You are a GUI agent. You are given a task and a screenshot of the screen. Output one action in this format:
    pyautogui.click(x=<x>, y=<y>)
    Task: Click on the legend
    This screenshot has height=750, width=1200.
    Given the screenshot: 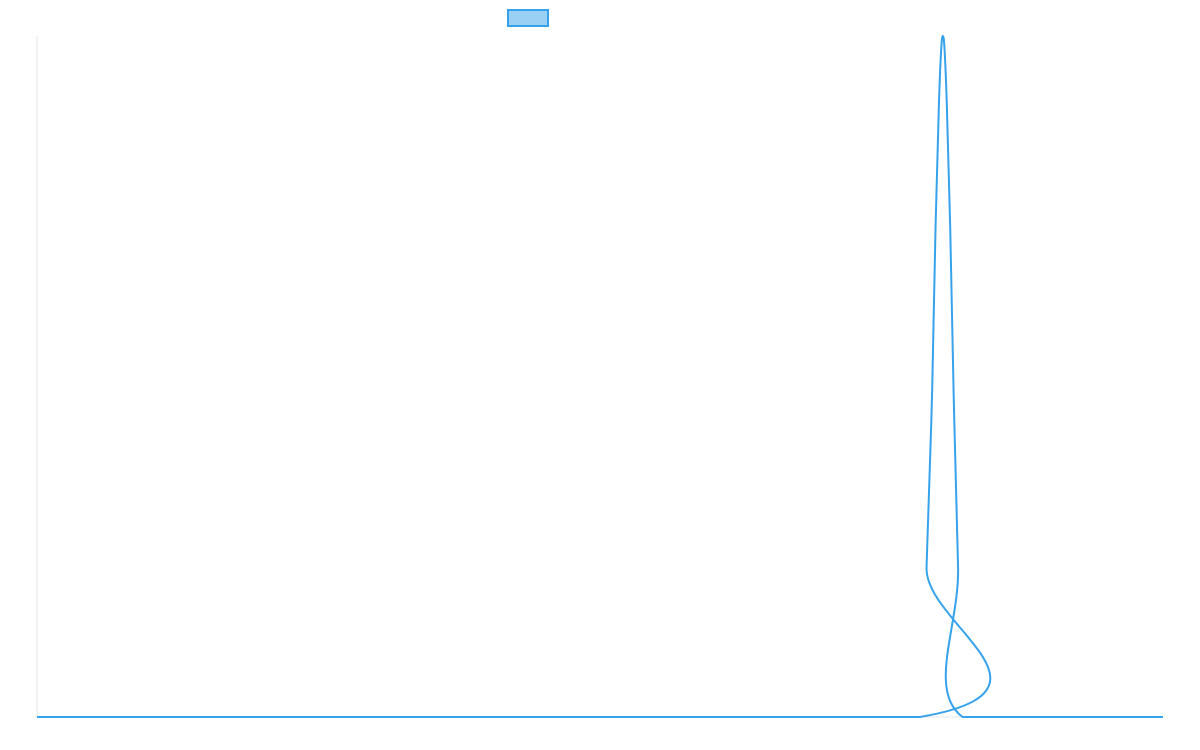 What is the action you would take?
    pyautogui.click(x=528, y=18)
    